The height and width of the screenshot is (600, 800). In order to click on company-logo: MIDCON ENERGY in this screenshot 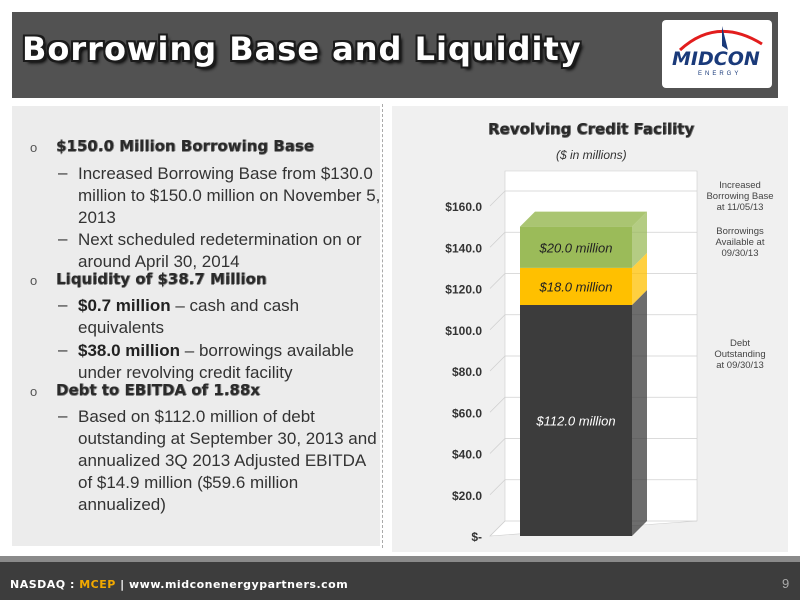, I will do `click(717, 54)`.